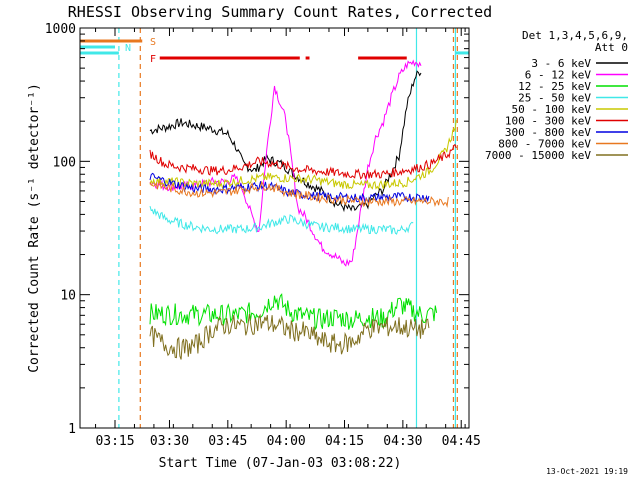 The width and height of the screenshot is (640, 480). Describe the element at coordinates (538, 155) in the screenshot. I see `legend-label-8: 7000 - 15000 keV` at that location.